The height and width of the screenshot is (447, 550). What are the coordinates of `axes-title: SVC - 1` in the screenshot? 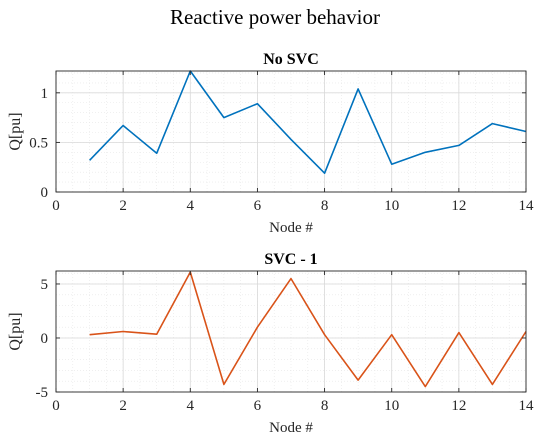 It's located at (290, 259).